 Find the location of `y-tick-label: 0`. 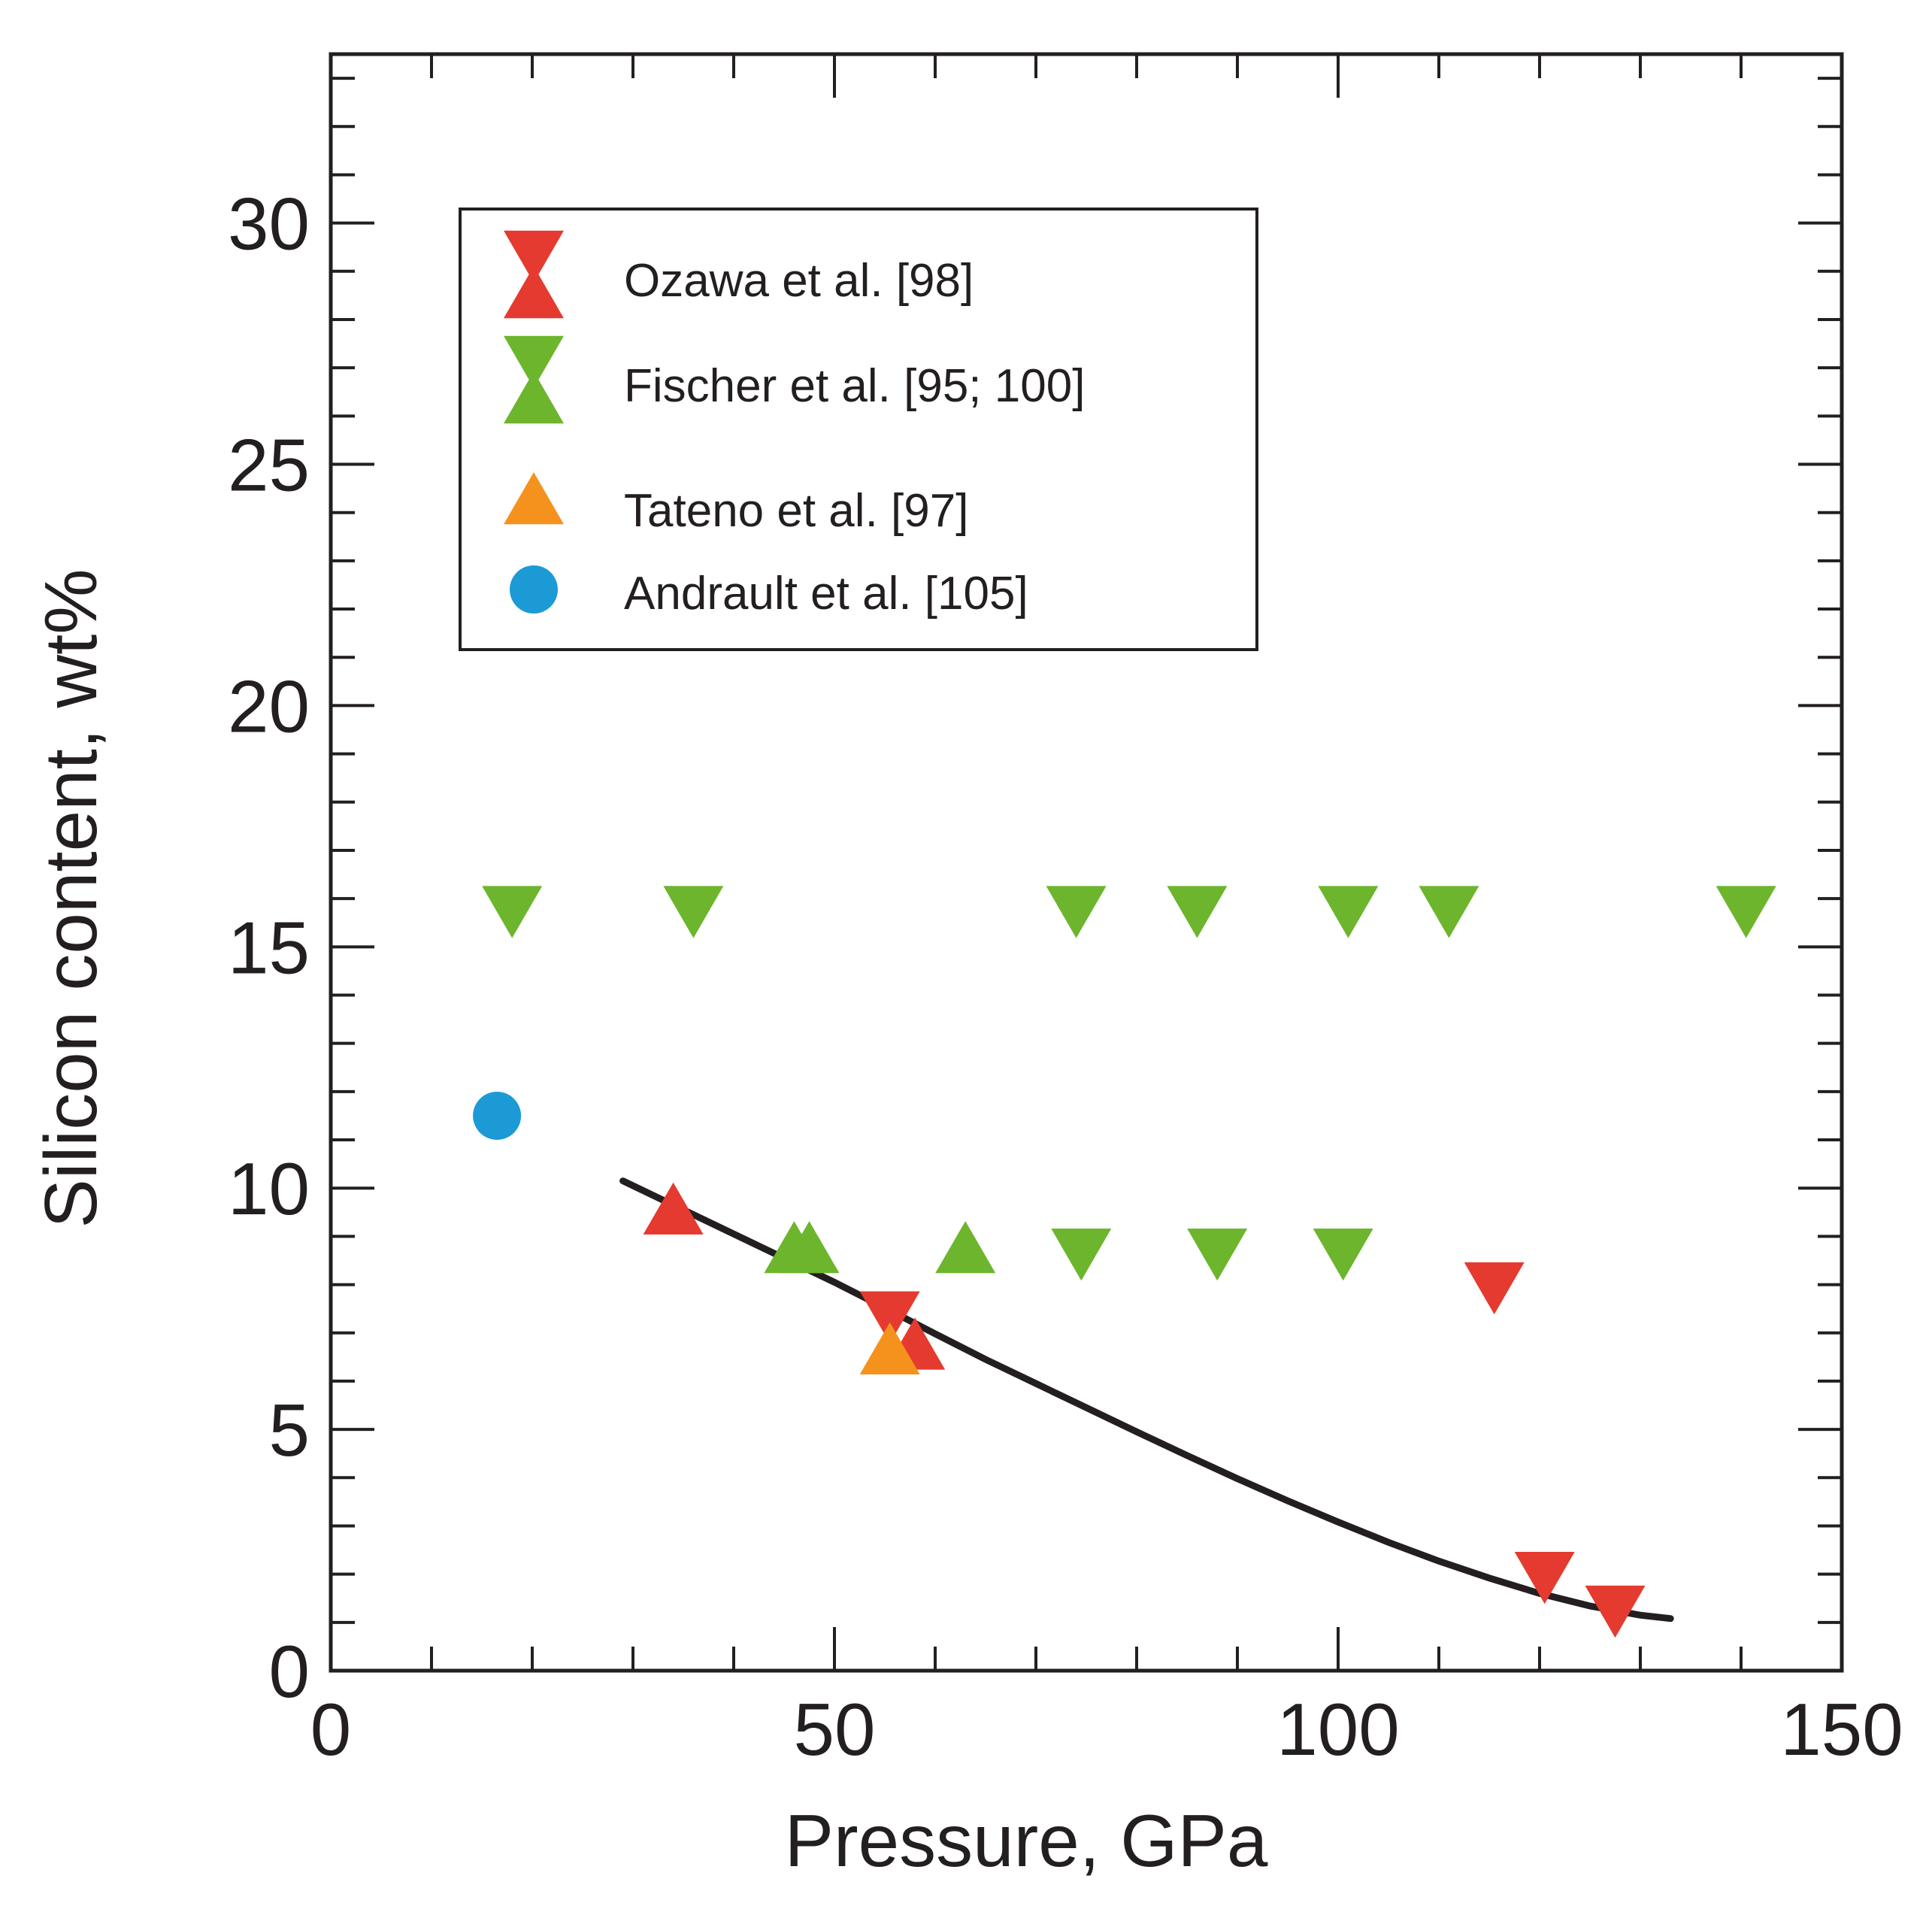

y-tick-label: 0 is located at coordinates (289, 1671).